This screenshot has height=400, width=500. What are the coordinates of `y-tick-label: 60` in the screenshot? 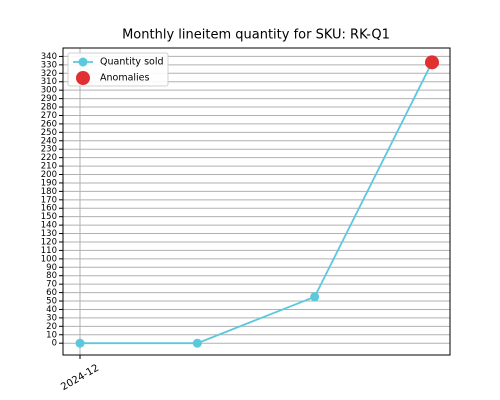 It's located at (51, 293).